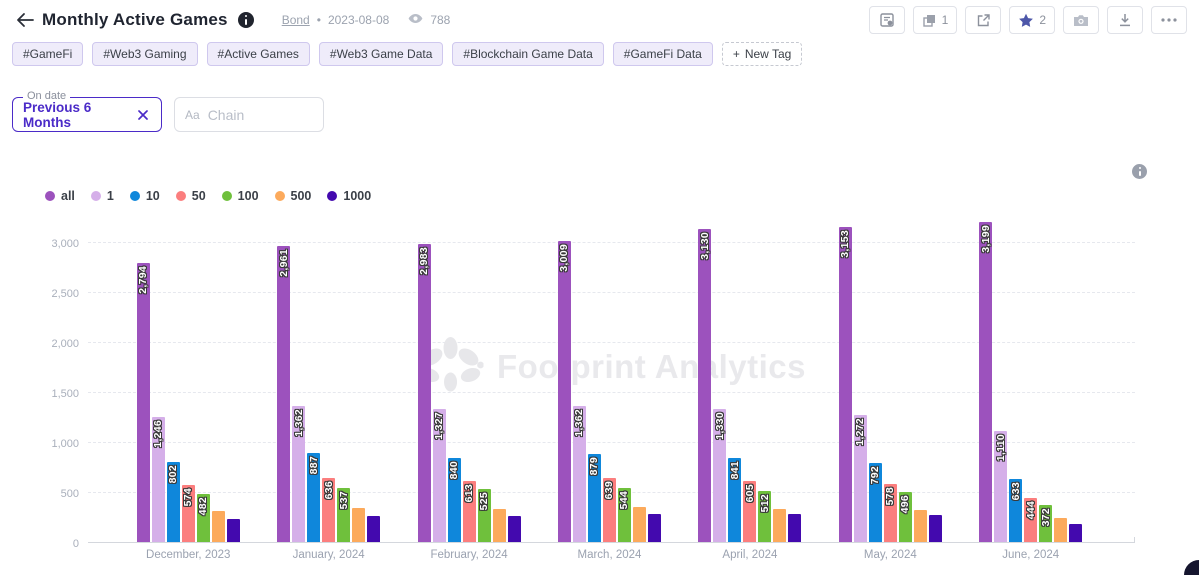  What do you see at coordinates (190, 196) in the screenshot?
I see `legend-item-50: 50` at bounding box center [190, 196].